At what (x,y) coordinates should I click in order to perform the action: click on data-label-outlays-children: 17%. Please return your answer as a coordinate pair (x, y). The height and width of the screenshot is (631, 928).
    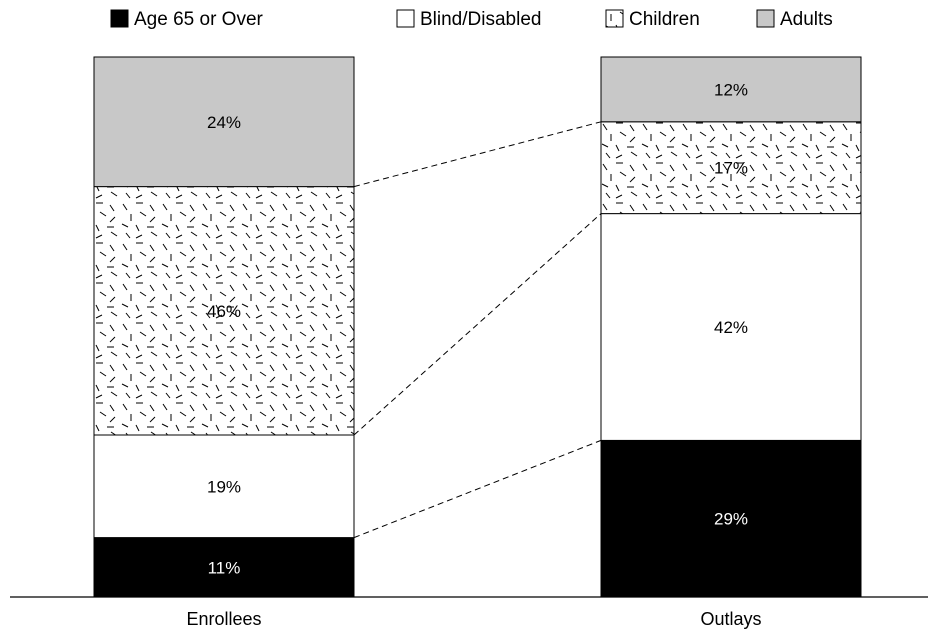
    Looking at the image, I should click on (731, 168).